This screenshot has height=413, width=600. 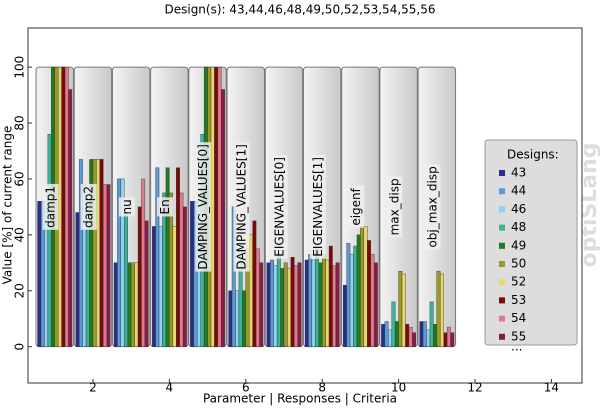 I want to click on x-tick-label: 10, so click(x=398, y=388).